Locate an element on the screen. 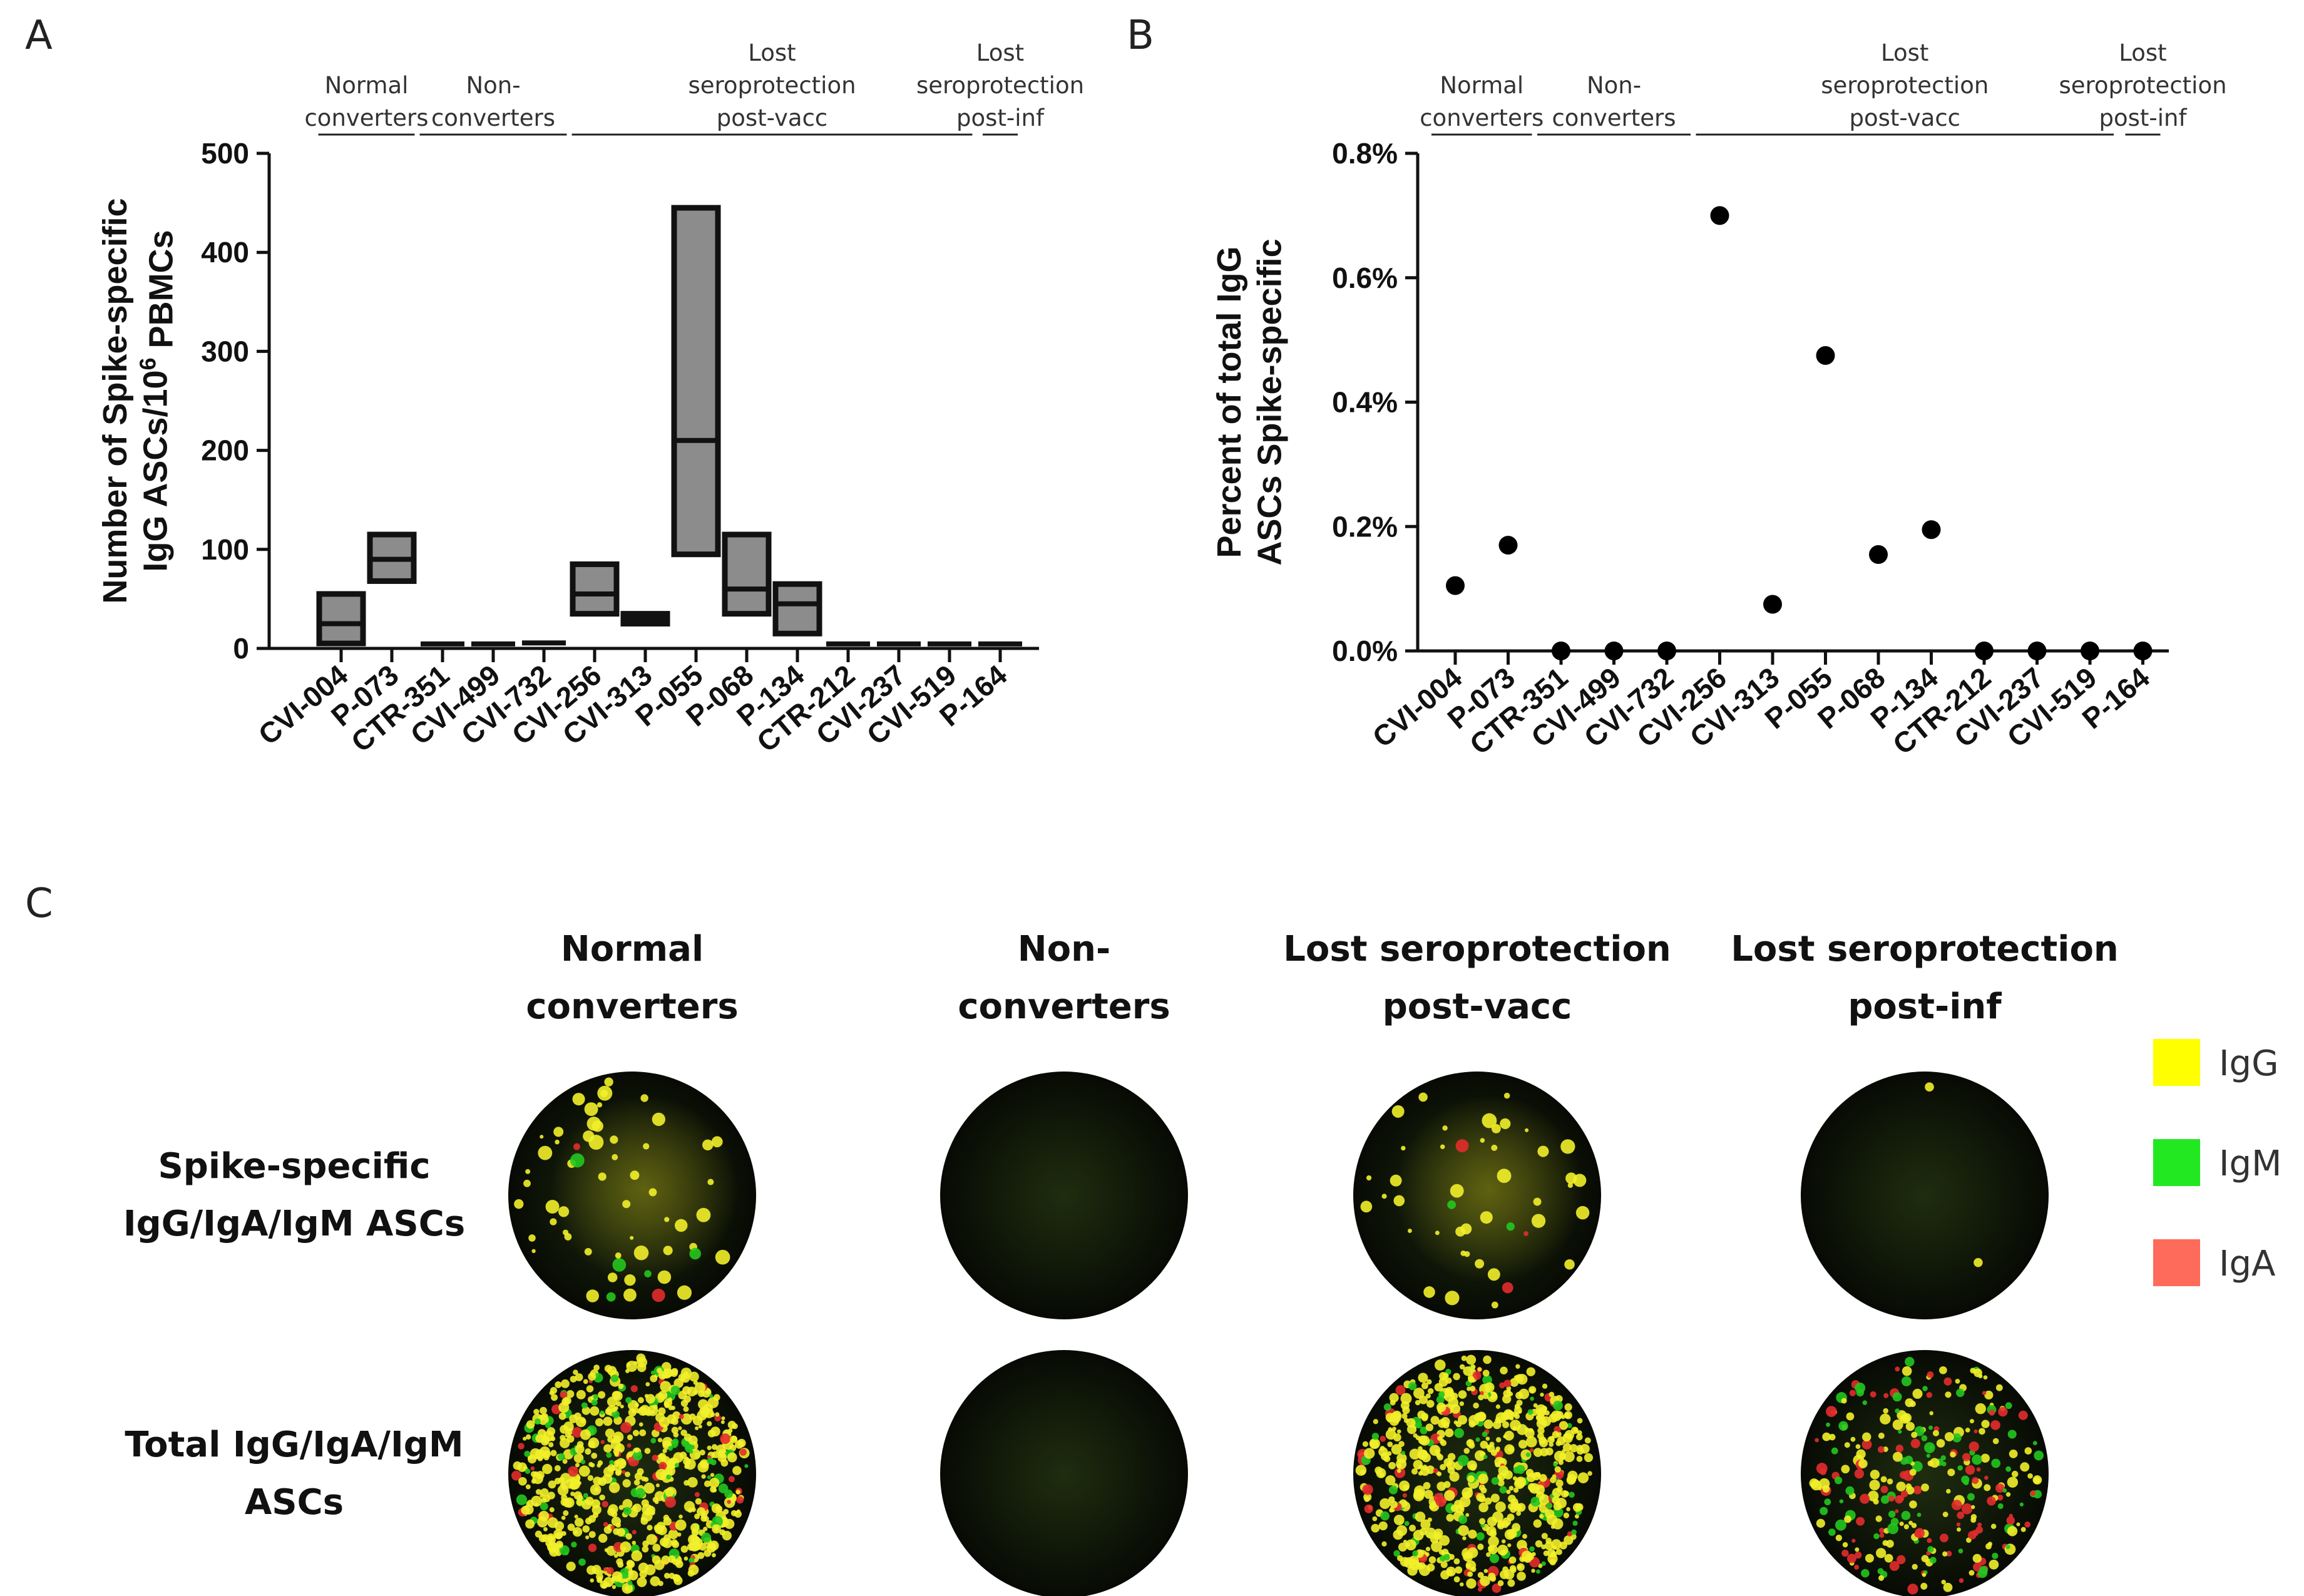 This screenshot has height=1596, width=2304. well-image is located at coordinates (1064, 1195).